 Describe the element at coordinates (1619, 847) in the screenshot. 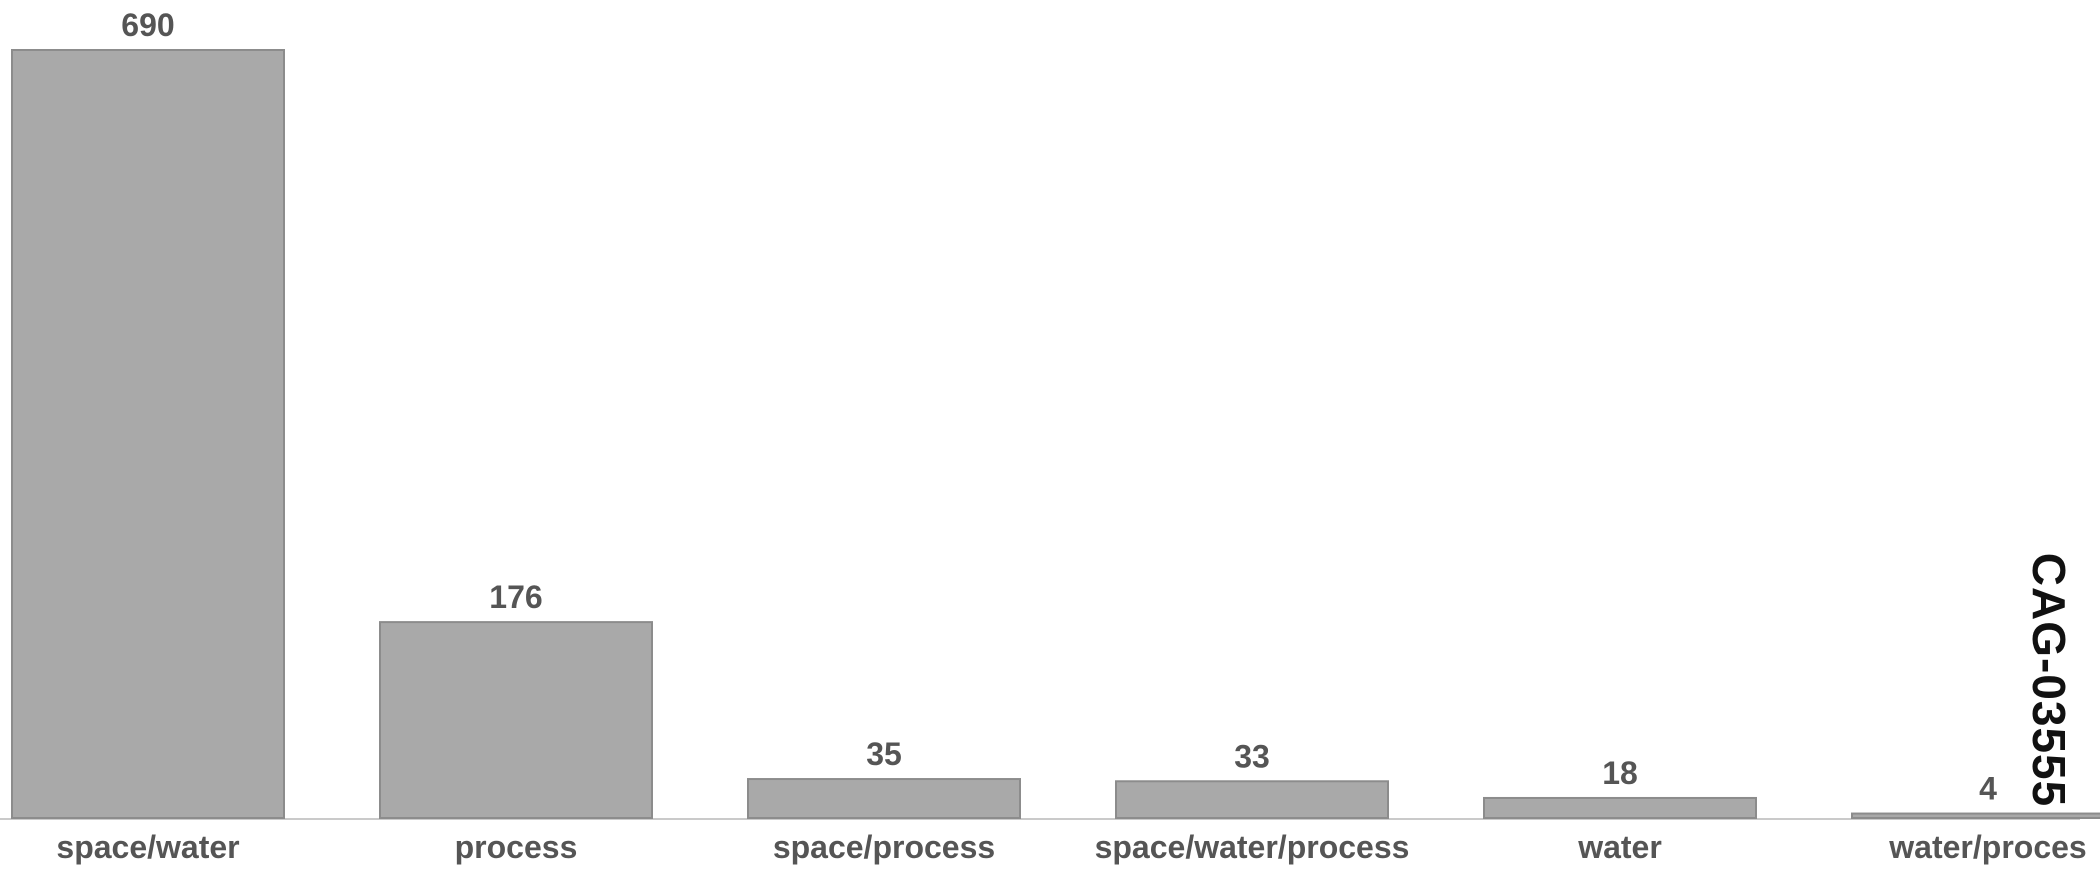

I see `category-label-4: water` at that location.